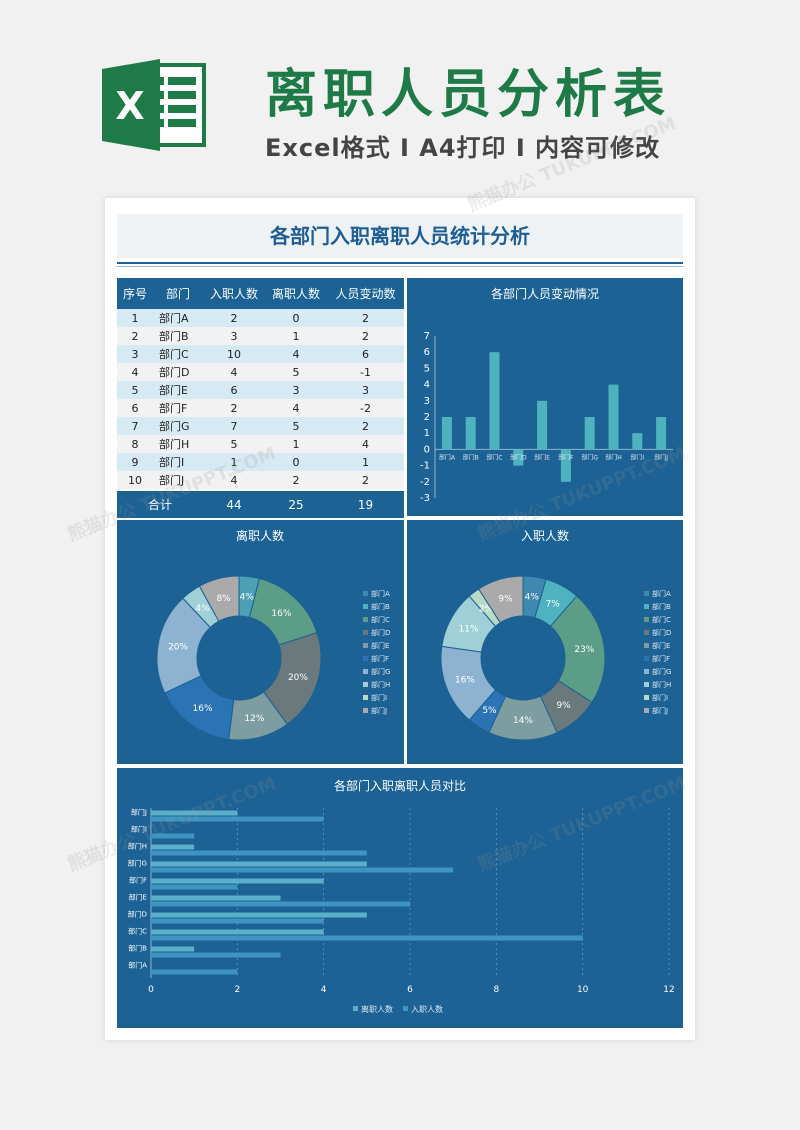  Describe the element at coordinates (661, 593) in the screenshot. I see `legend-label: 部门A` at that location.